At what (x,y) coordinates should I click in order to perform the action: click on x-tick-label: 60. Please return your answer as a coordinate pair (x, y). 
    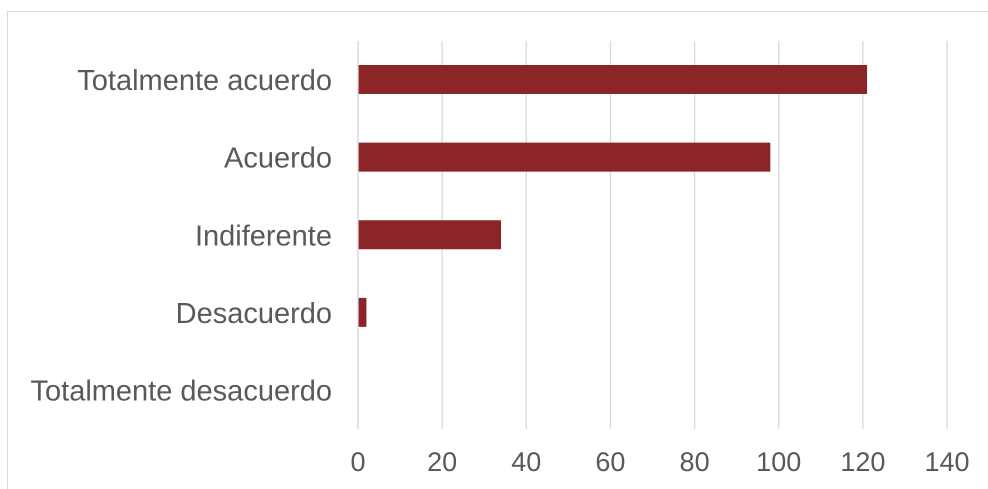
    Looking at the image, I should click on (610, 462).